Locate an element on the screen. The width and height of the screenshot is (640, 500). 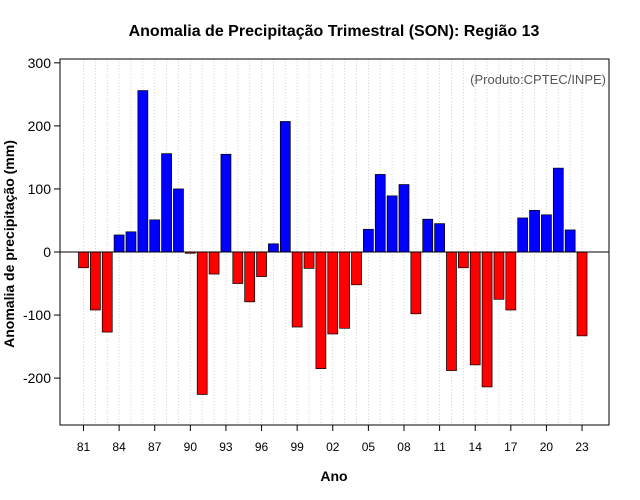
x-tick-label: 20 is located at coordinates (547, 447).